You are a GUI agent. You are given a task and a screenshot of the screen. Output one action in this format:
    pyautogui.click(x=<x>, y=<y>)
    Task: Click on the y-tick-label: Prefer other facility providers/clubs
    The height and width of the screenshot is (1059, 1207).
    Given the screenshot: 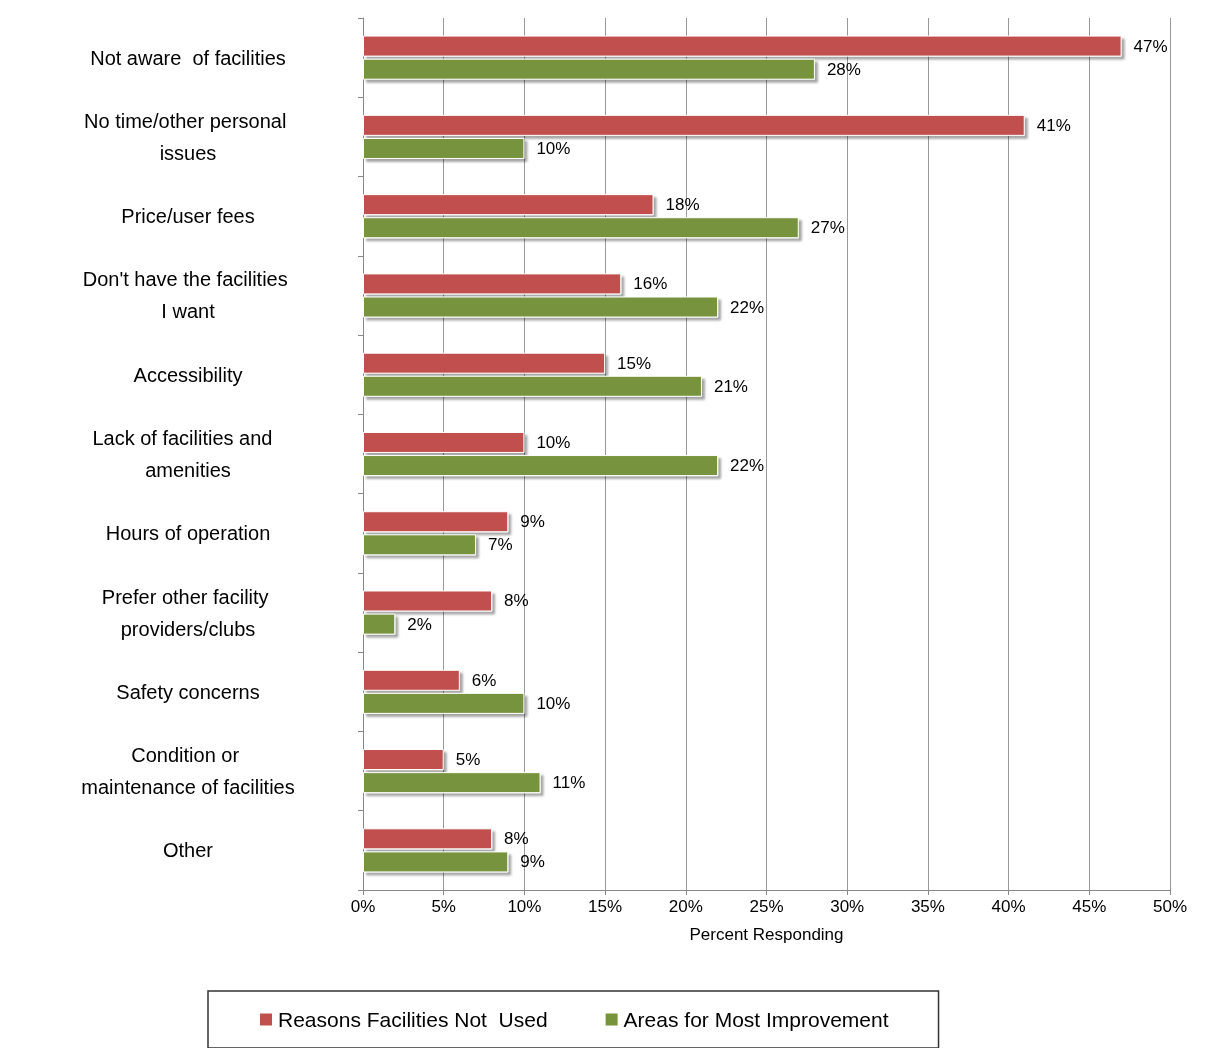 What is the action you would take?
    pyautogui.click(x=188, y=612)
    